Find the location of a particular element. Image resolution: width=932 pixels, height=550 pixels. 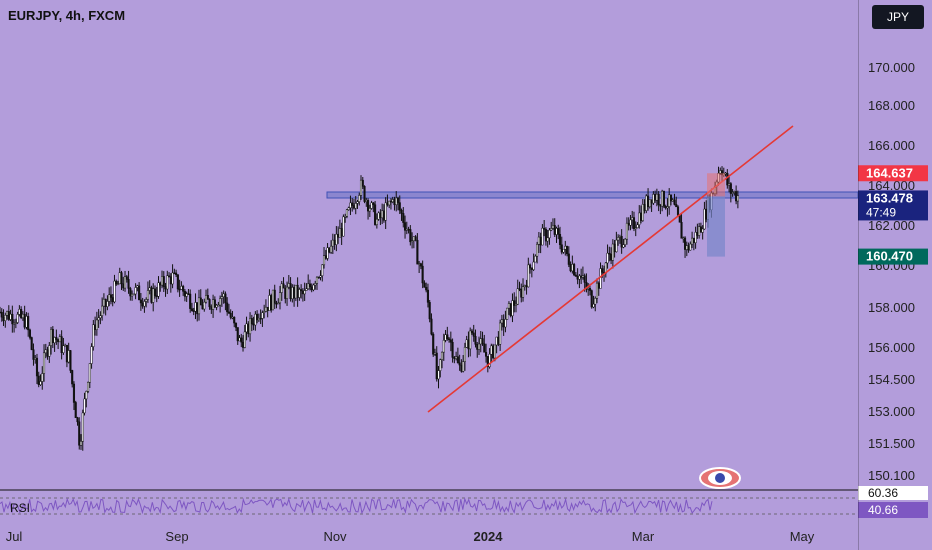

tradingview-logo-icon is located at coordinates (720, 478).